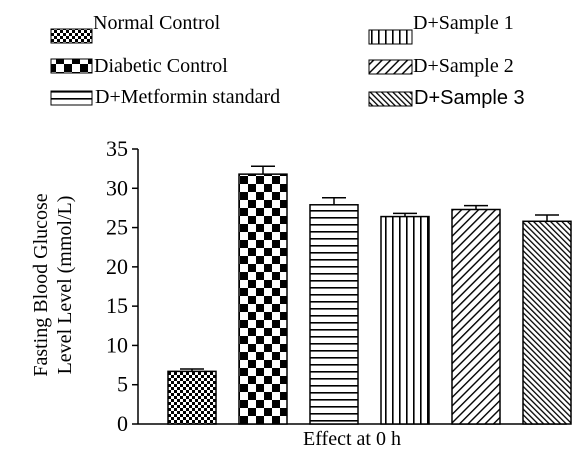 The image size is (580, 452). Describe the element at coordinates (122, 423) in the screenshot. I see `y-tick-label: 0` at that location.